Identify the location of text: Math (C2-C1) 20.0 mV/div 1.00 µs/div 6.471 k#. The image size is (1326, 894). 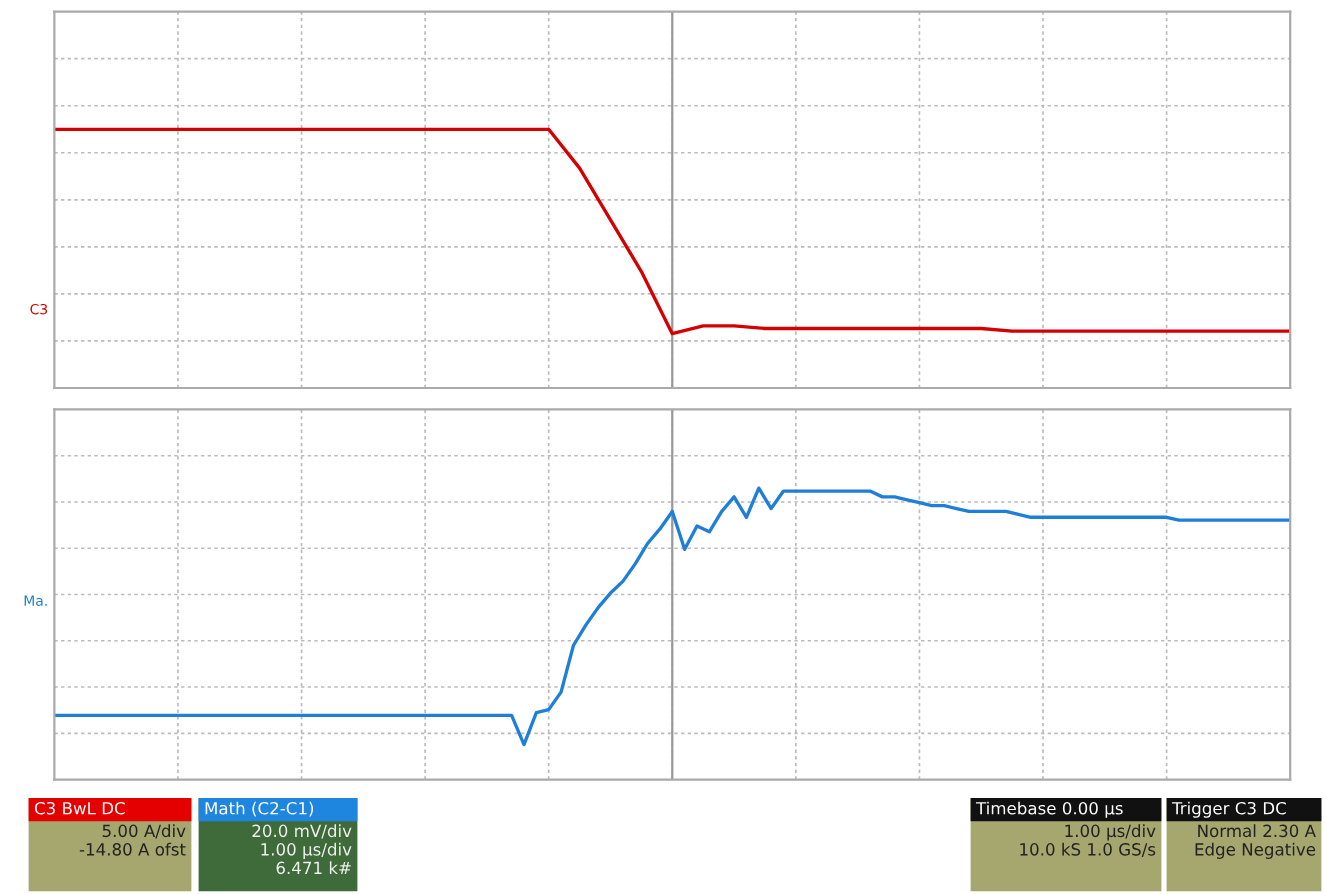
(278, 838).